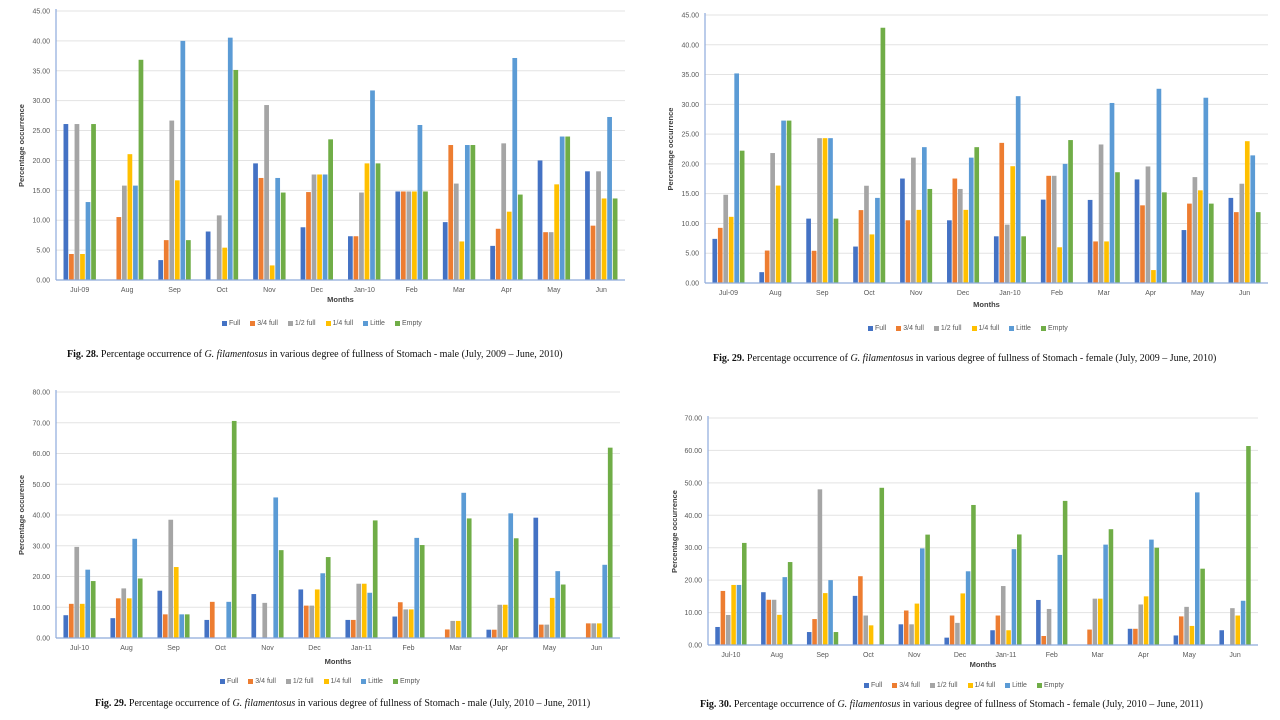 The height and width of the screenshot is (720, 1280). I want to click on x-tick-label: Nov, so click(267, 648).